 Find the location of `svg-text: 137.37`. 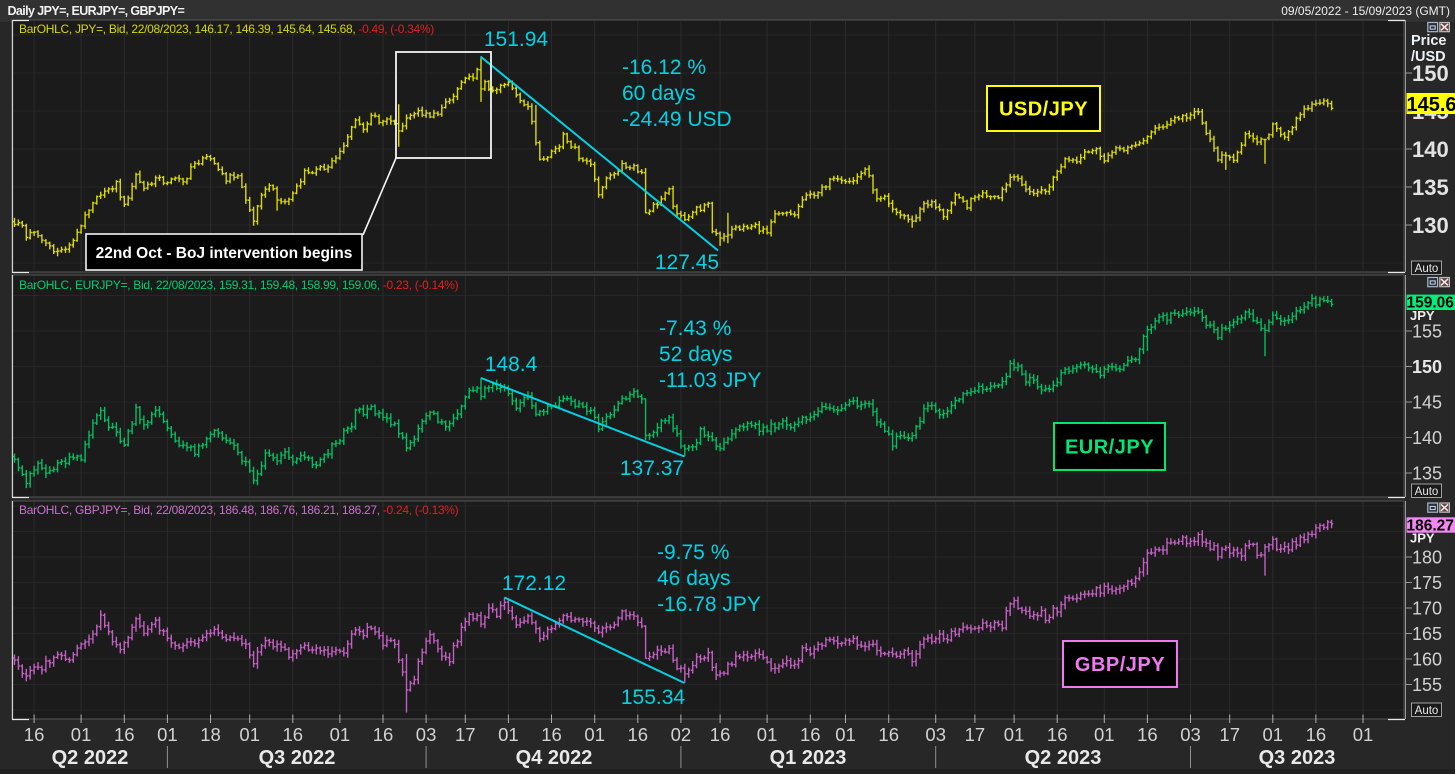

svg-text: 137.37 is located at coordinates (652, 468).